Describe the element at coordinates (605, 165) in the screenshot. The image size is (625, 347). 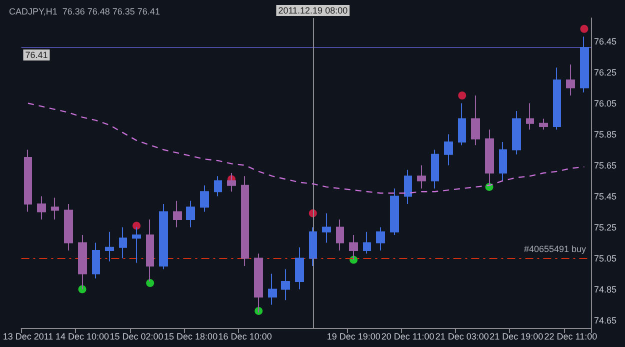
I see `y-tick-label: 75.65` at that location.